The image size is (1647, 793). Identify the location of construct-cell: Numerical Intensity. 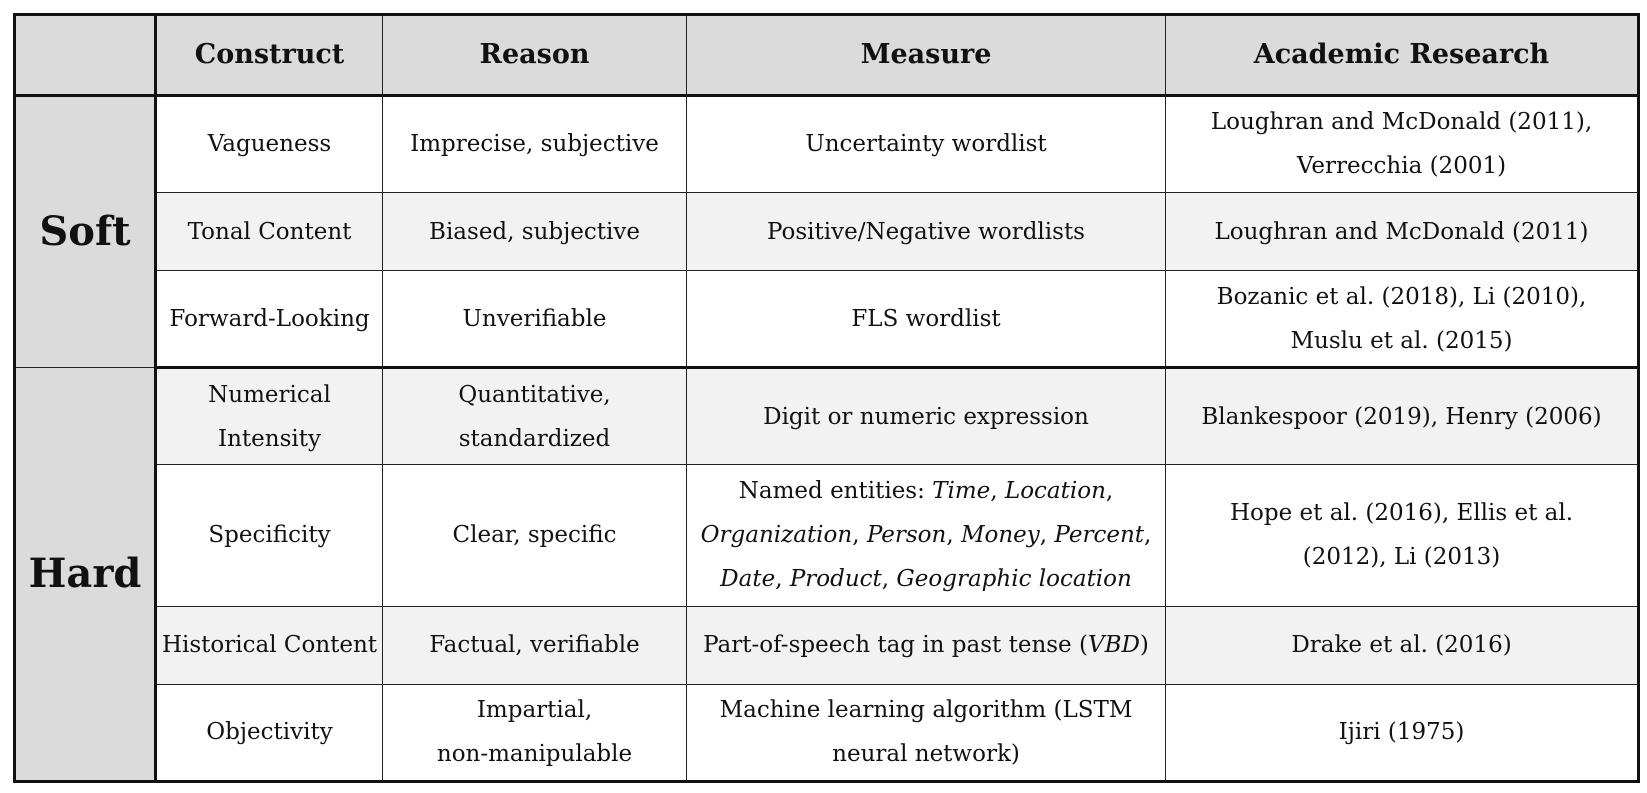
(269, 416).